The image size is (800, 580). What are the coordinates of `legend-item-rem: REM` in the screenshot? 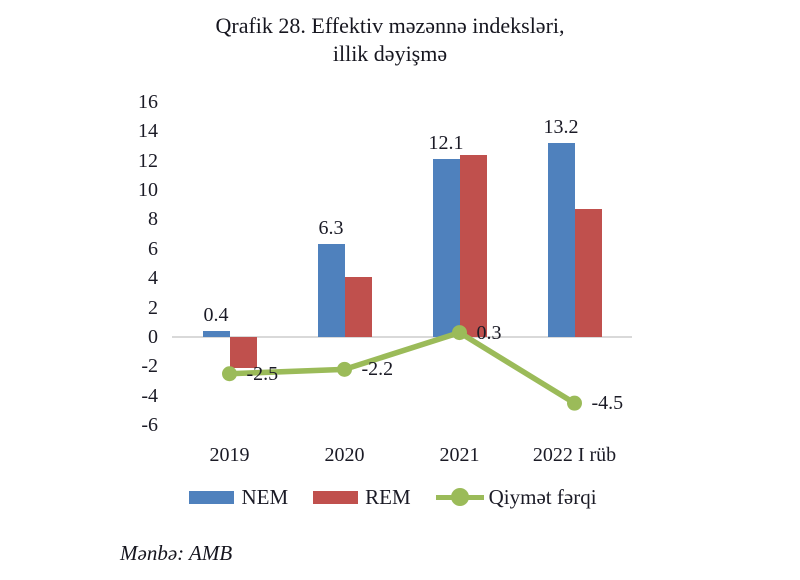 It's located at (362, 497).